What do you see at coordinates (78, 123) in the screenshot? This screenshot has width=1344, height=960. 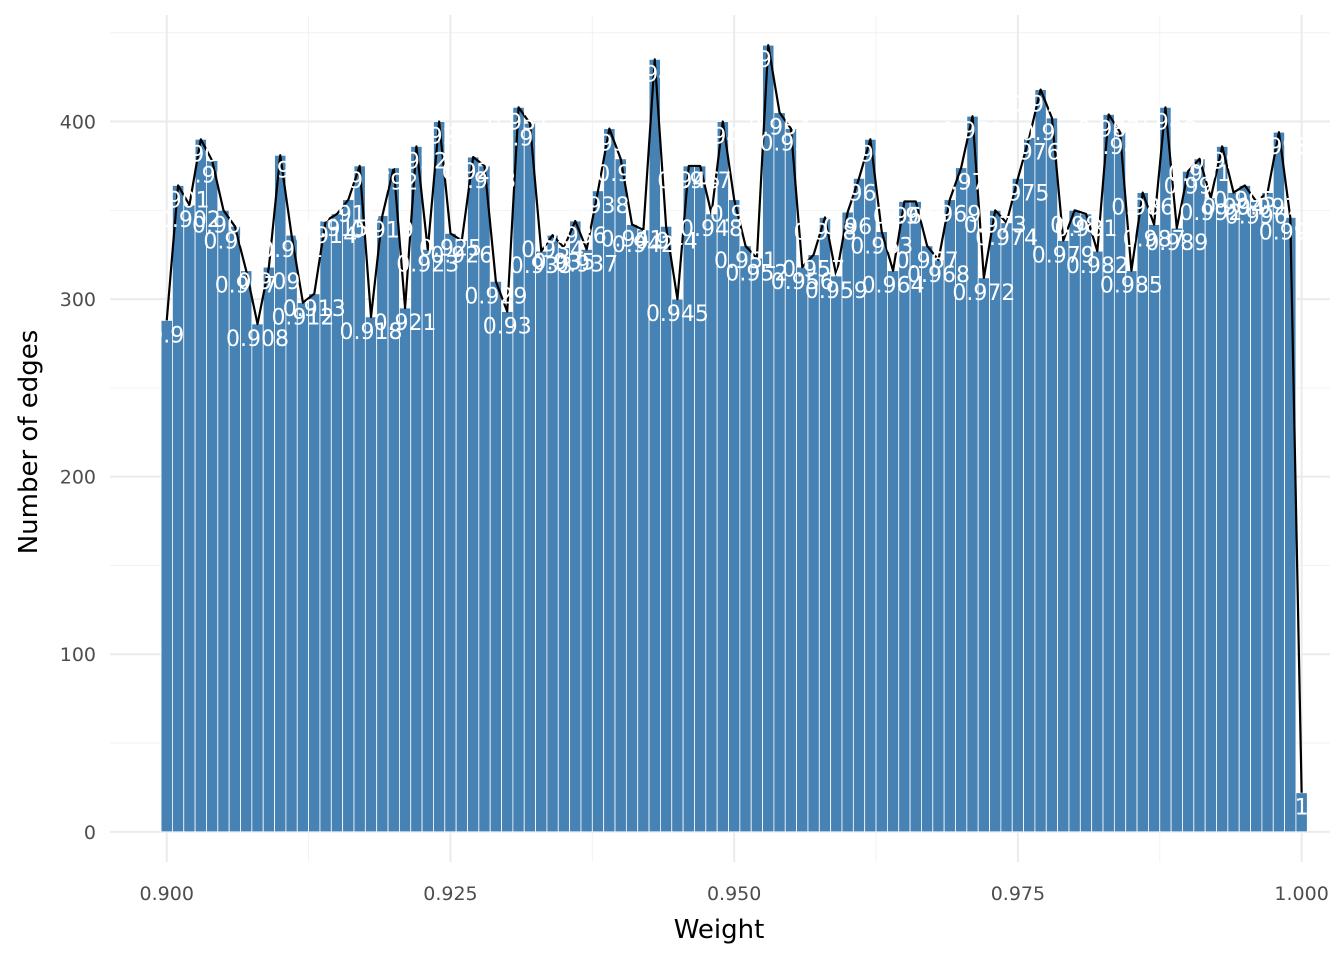 I see `y-tick-label: 400` at bounding box center [78, 123].